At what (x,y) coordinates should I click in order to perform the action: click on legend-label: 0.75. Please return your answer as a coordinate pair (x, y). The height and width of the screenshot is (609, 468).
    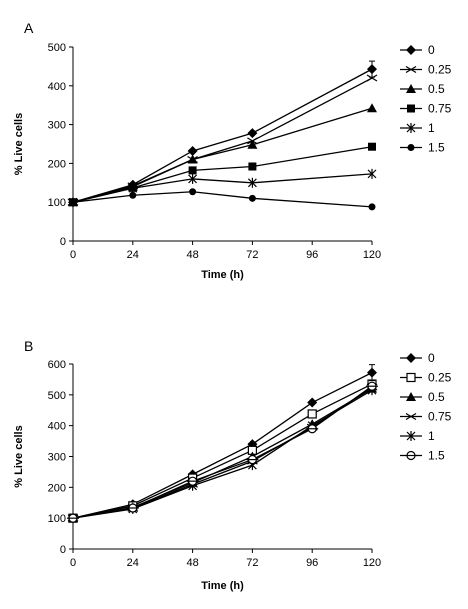
    Looking at the image, I should click on (440, 109).